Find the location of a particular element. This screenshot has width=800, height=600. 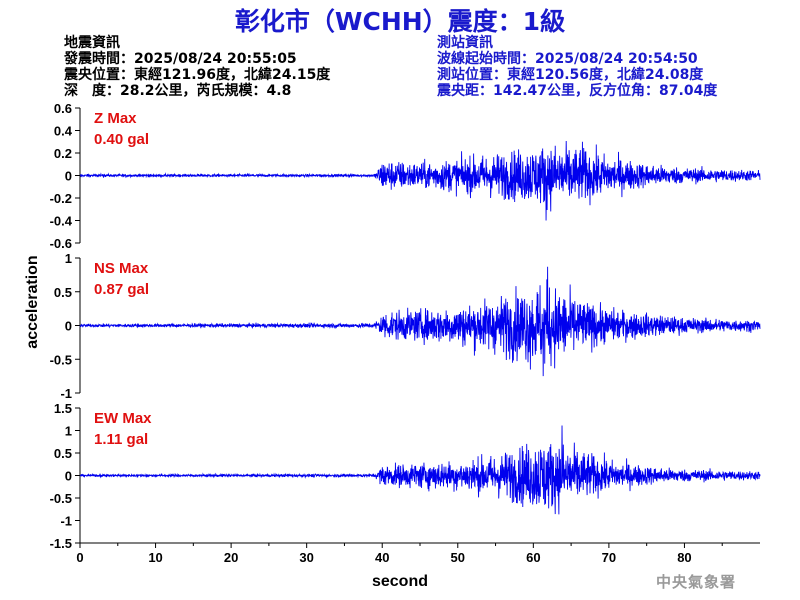

y-tick-label: -1.5 is located at coordinates (61, 543).